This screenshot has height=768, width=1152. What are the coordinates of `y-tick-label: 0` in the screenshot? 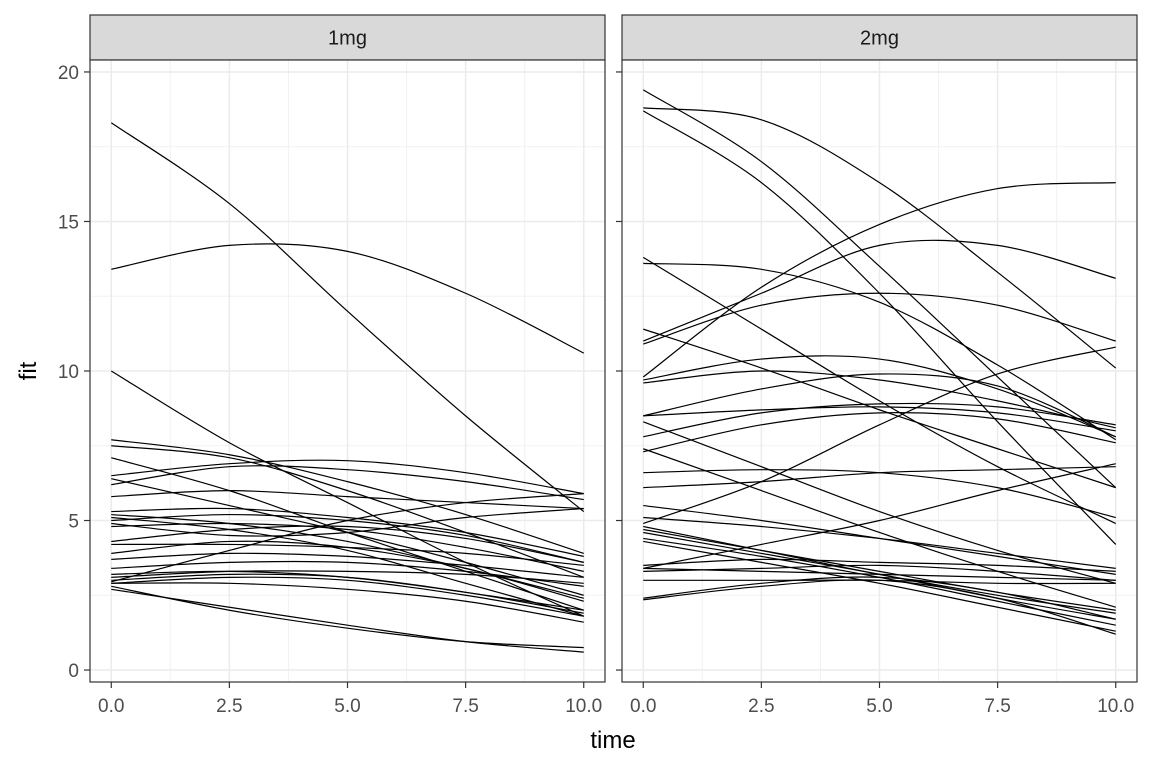 It's located at (73, 671).